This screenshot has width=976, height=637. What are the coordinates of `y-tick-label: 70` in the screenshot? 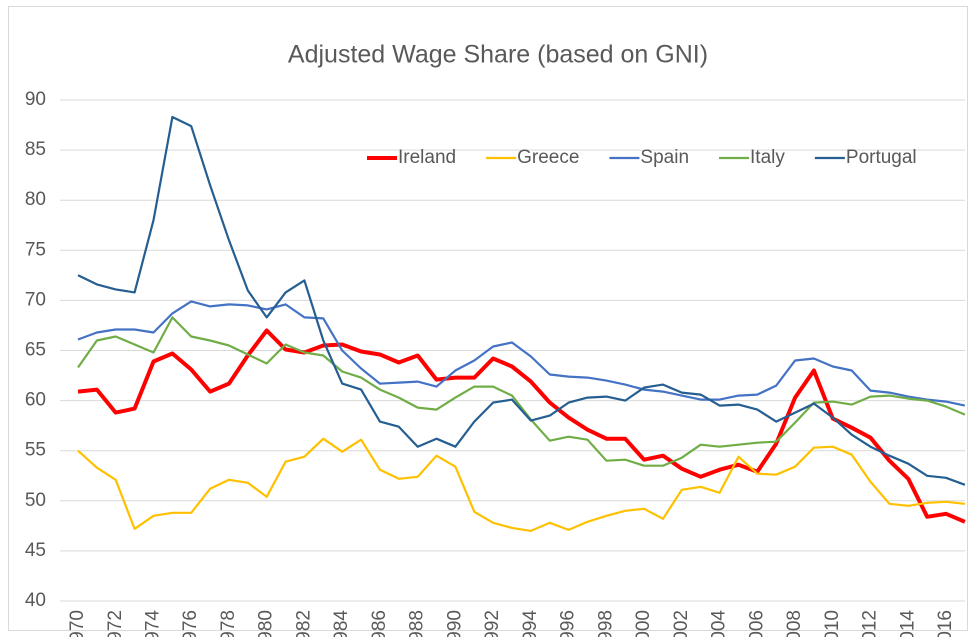 It's located at (35, 299).